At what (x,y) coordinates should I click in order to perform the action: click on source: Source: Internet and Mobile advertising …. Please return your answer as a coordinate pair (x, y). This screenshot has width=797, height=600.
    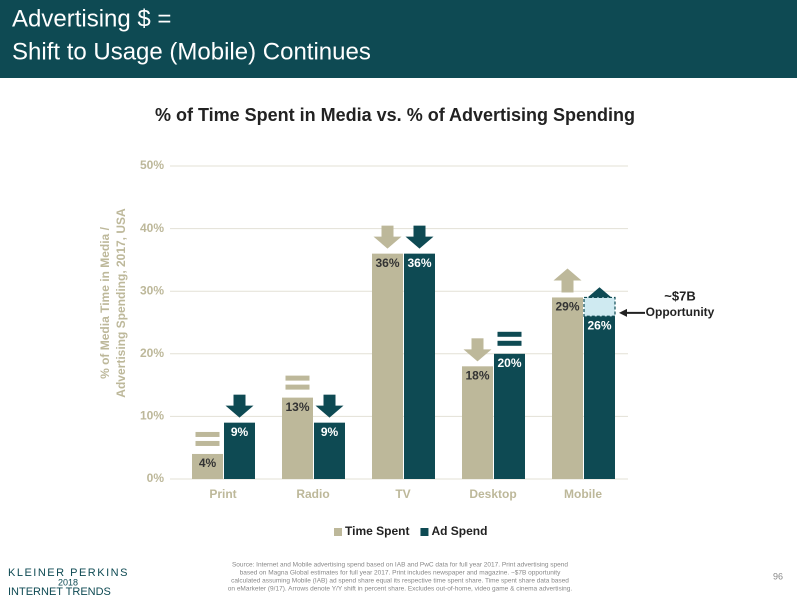
    Looking at the image, I should click on (400, 565).